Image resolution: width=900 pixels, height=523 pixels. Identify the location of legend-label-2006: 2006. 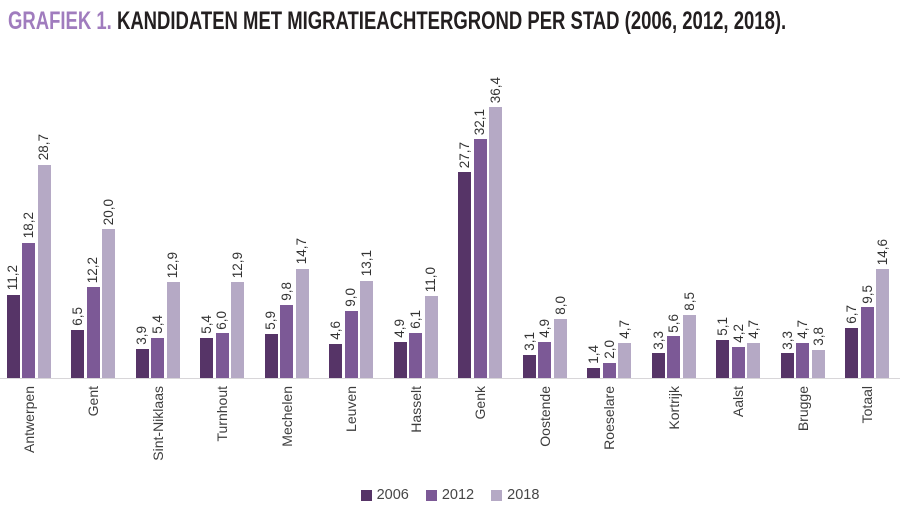
(392, 495).